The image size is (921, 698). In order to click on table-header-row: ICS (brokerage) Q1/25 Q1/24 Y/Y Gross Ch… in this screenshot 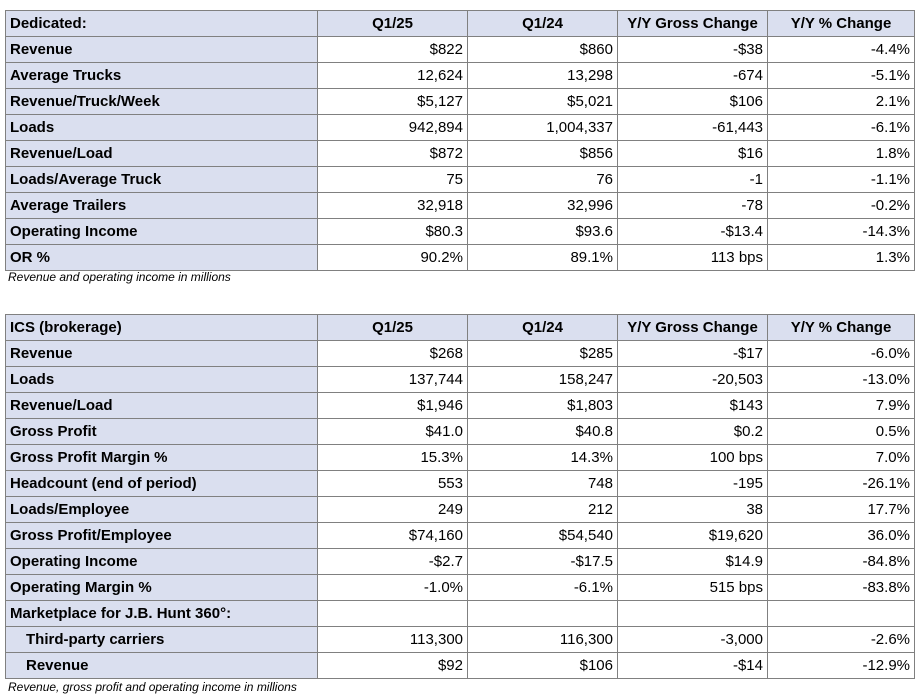, I will do `click(460, 327)`.